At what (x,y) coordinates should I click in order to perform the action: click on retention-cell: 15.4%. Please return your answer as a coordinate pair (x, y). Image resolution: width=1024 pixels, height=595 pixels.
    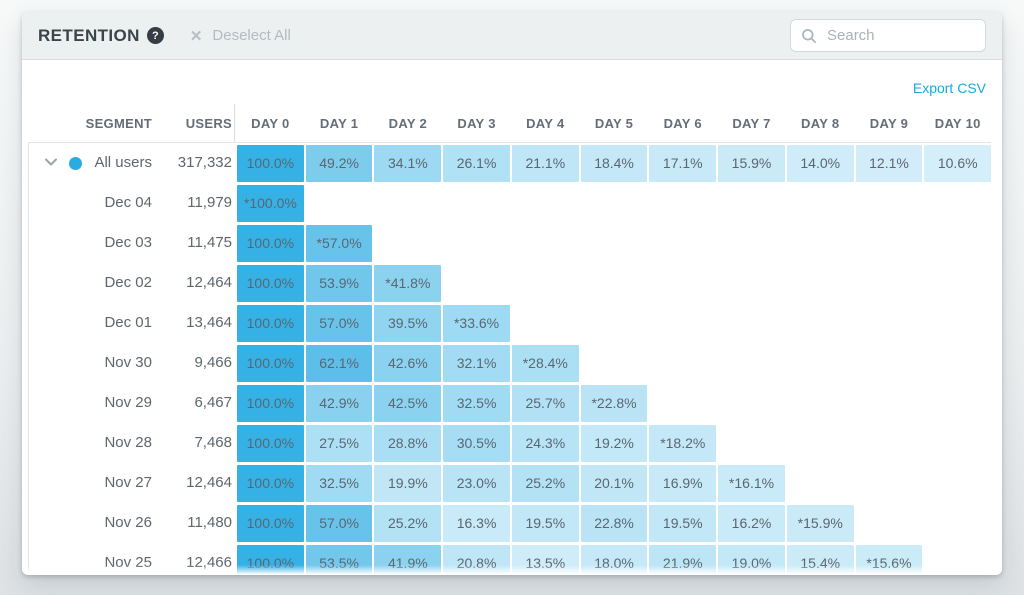
    Looking at the image, I should click on (820, 559).